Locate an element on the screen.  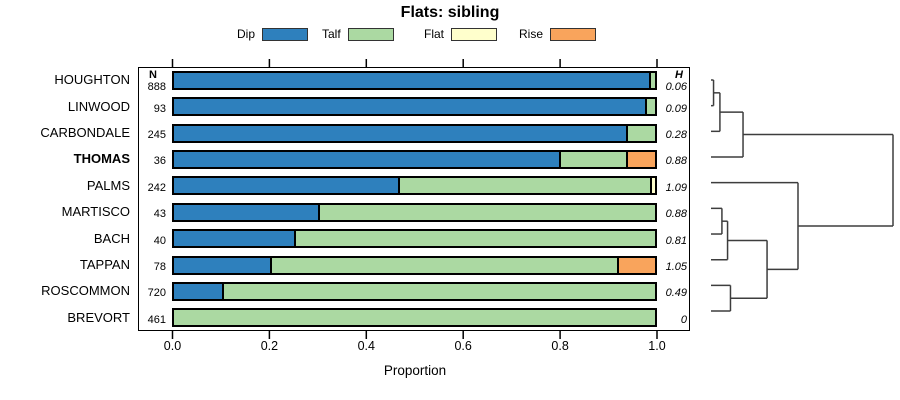
stacked-bar-thomas is located at coordinates (414, 159).